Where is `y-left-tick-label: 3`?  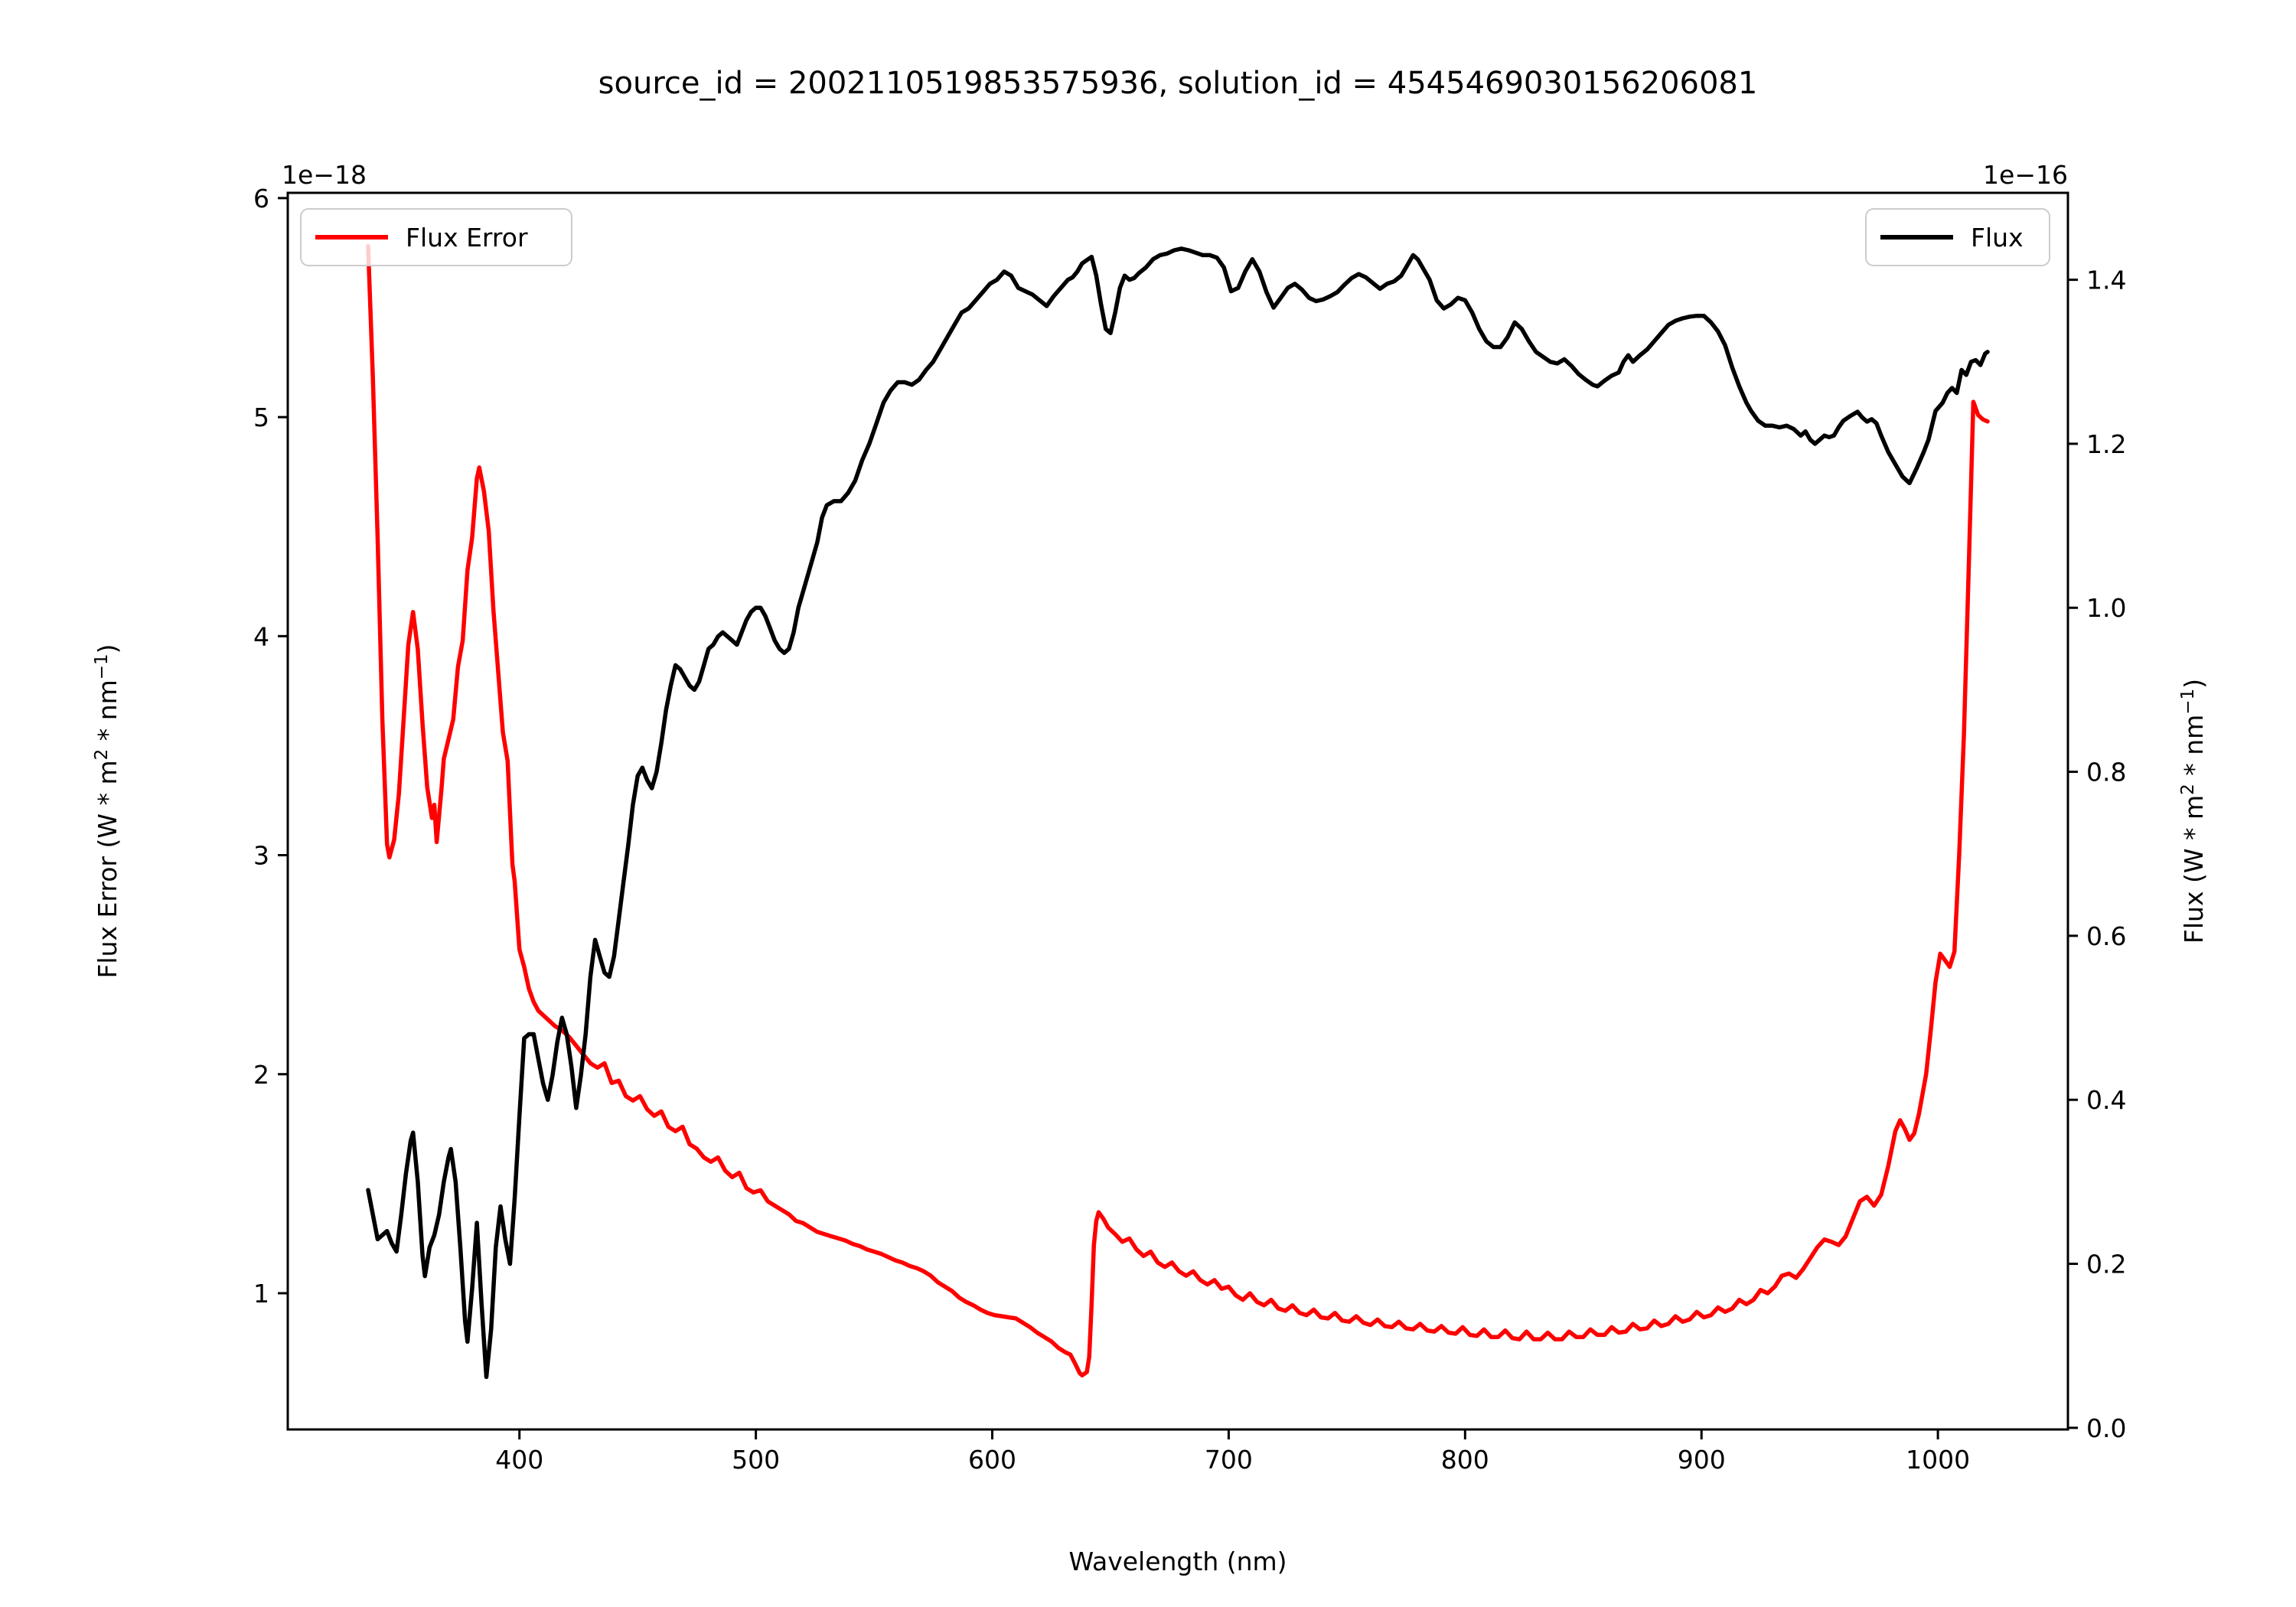
y-left-tick-label: 3 is located at coordinates (261, 856).